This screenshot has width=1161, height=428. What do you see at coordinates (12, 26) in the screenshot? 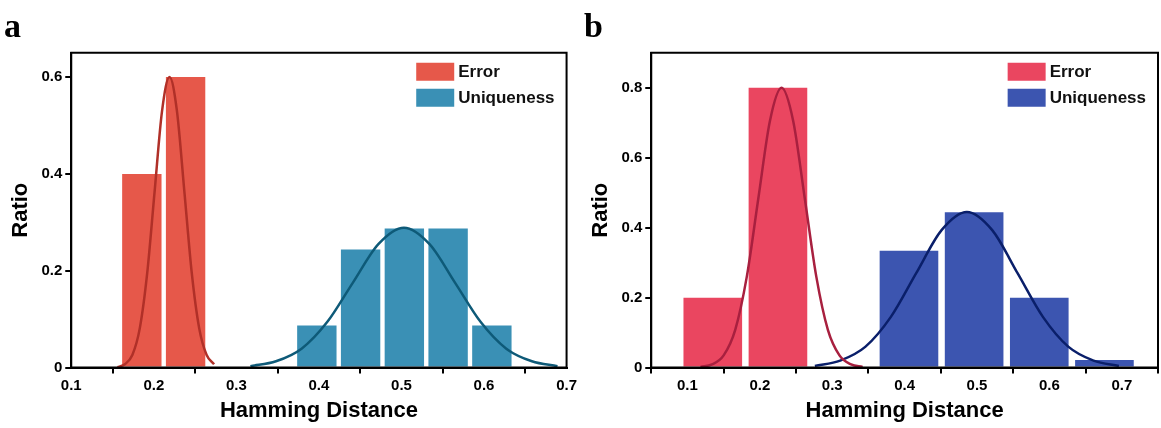
I see `chart-title: a` at bounding box center [12, 26].